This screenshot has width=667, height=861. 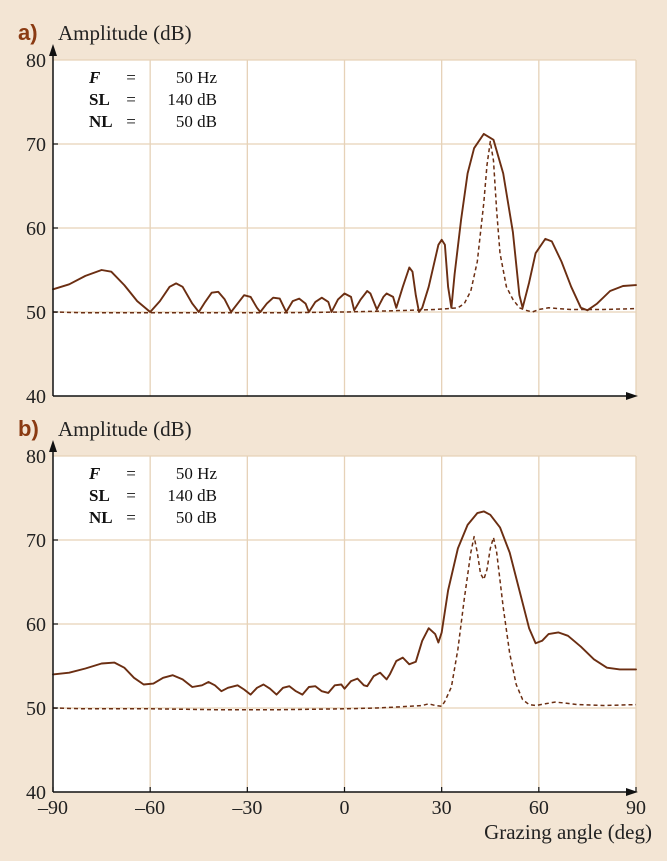 I want to click on panel-label: b), so click(x=28, y=428).